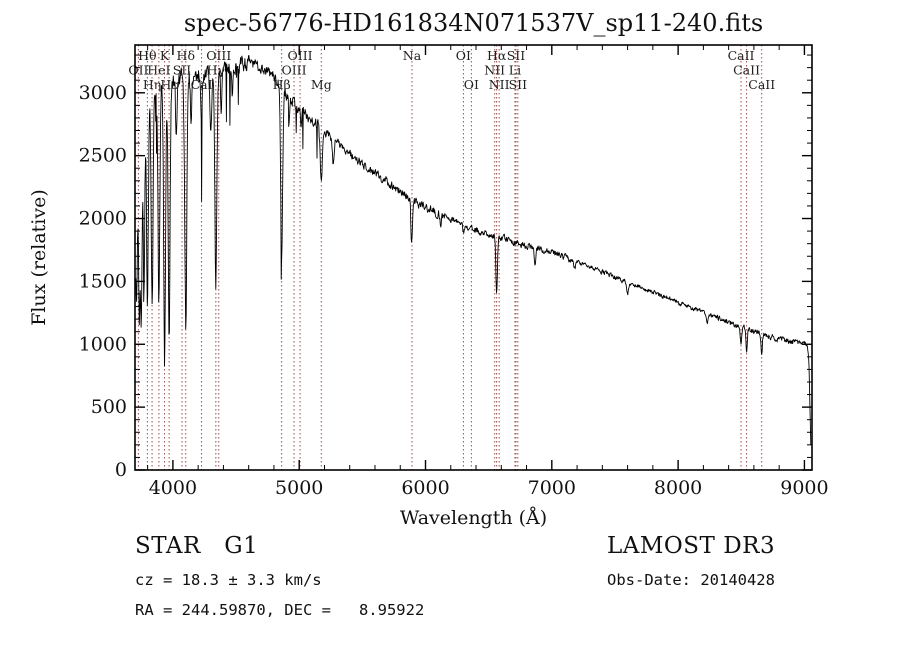  I want to click on footer-right: LAMOST DR3 Obs-Date: 20140428, so click(691, 561).